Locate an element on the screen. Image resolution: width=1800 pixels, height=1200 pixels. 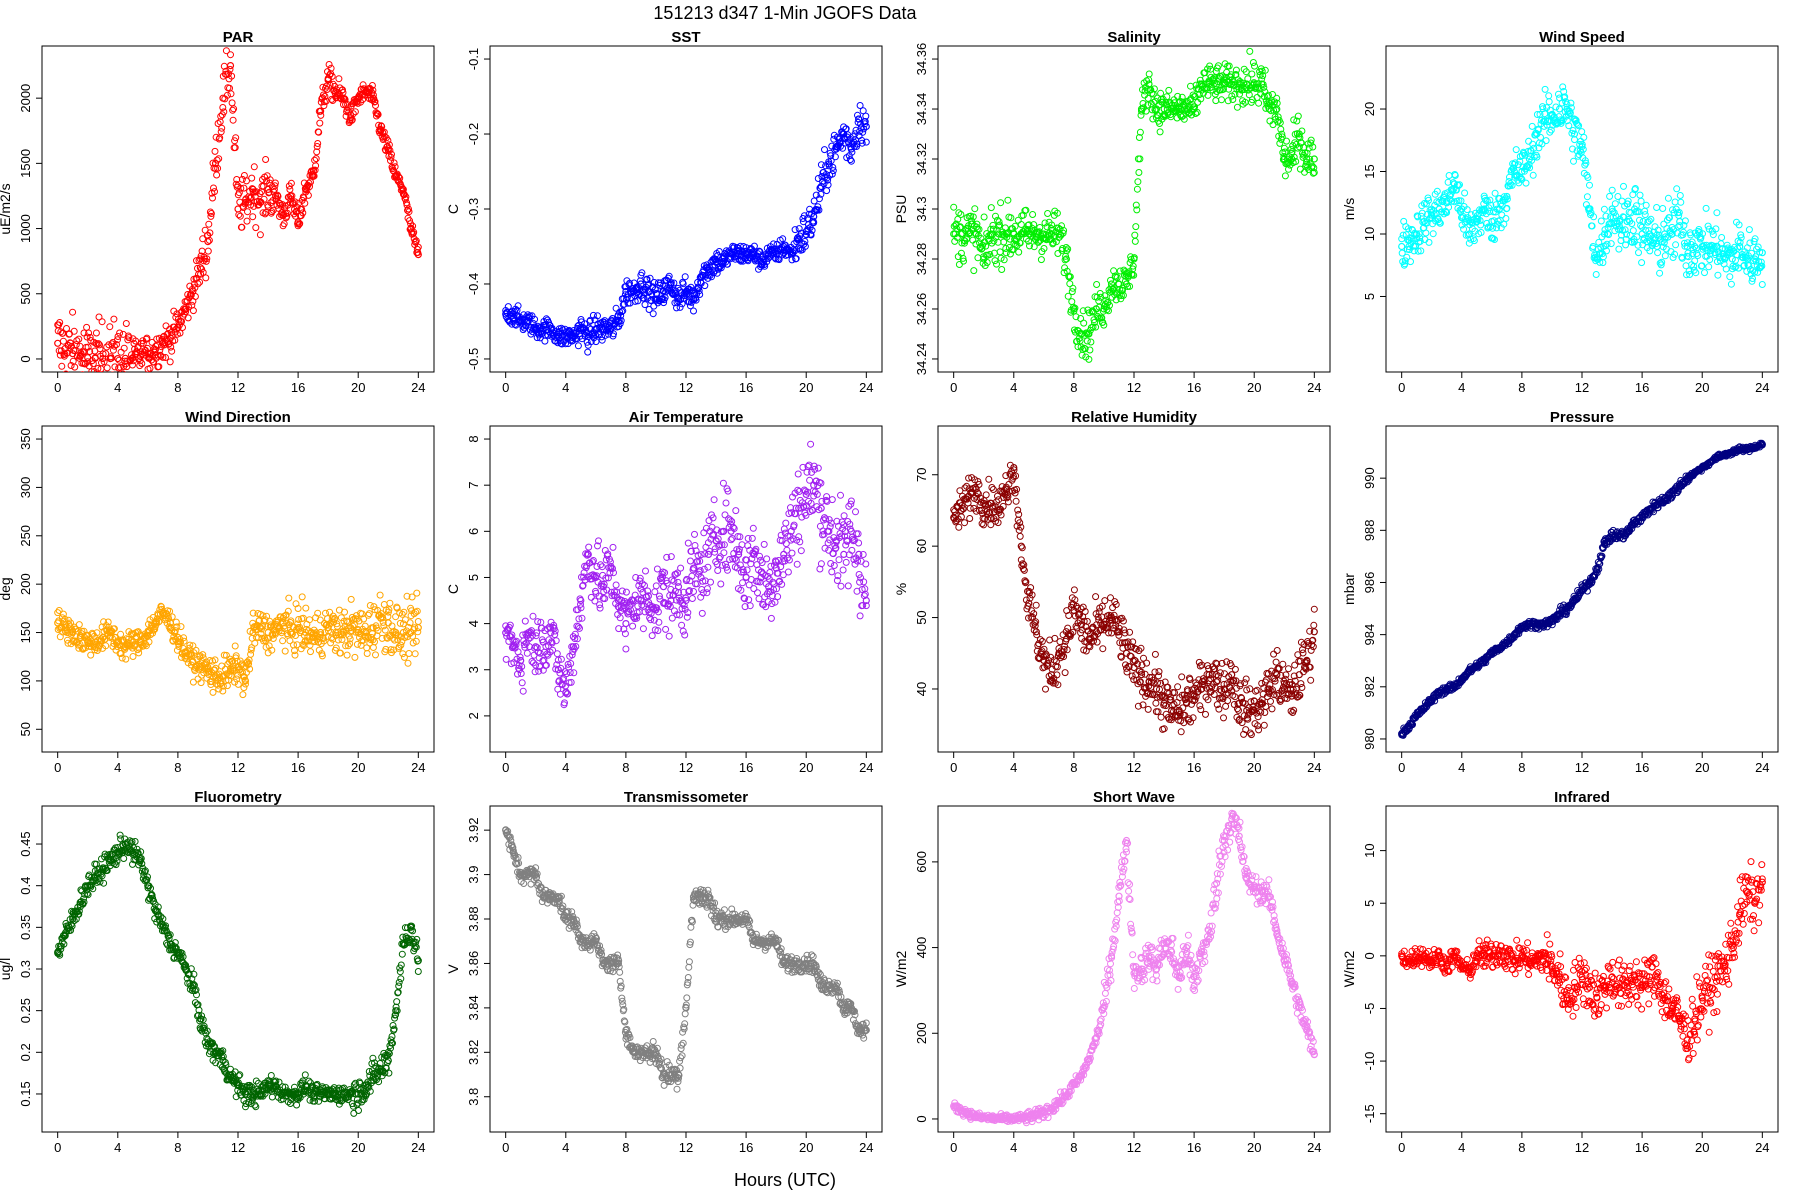
y-axis-label: m/s is located at coordinates (1349, 209).